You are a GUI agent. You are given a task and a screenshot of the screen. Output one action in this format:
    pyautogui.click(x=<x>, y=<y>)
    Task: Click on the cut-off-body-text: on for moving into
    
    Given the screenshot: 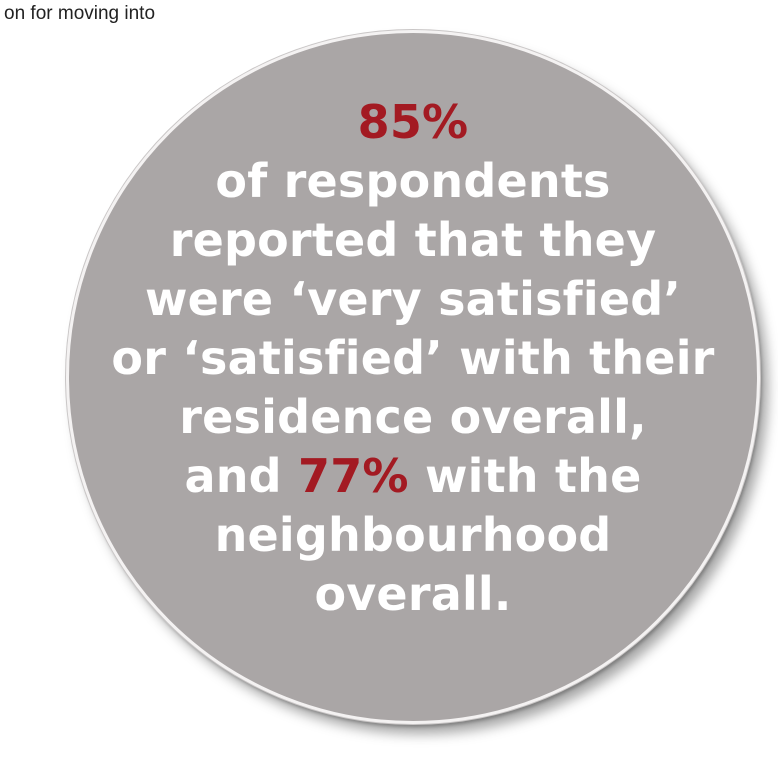 What is the action you would take?
    pyautogui.click(x=80, y=13)
    